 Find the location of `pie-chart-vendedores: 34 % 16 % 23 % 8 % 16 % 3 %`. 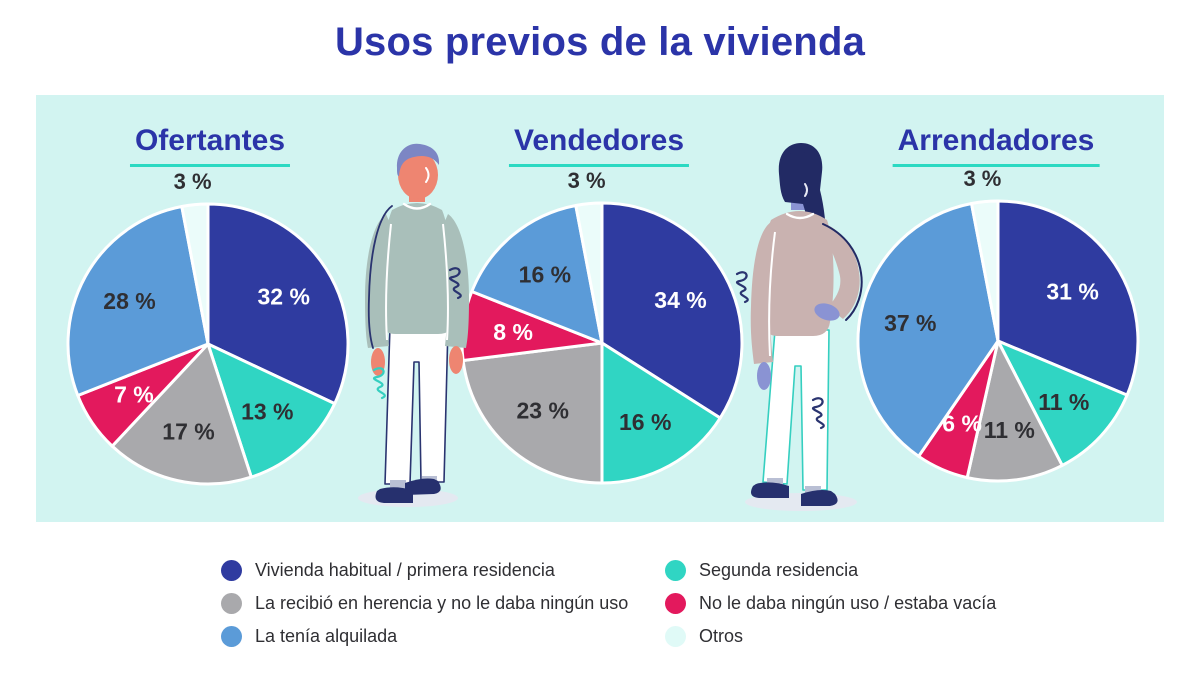

pie-chart-vendedores: 34 % 16 % 23 % 8 % 16 % 3 % is located at coordinates (602, 326).